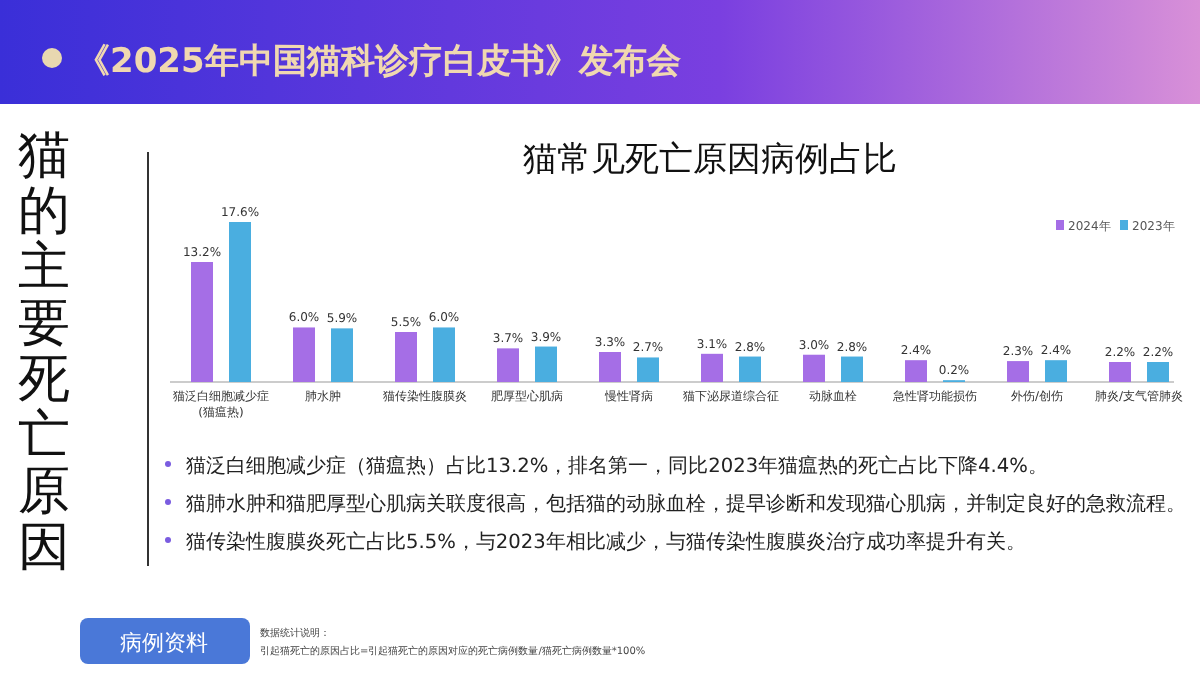 This screenshot has width=1200, height=674. Describe the element at coordinates (617, 466) in the screenshot. I see `text: 猫泛白细胞减少症（猫瘟热）占比13.2%，排名第一，同比2023年猫瘟热的死亡占比下降4.4%。` at that location.